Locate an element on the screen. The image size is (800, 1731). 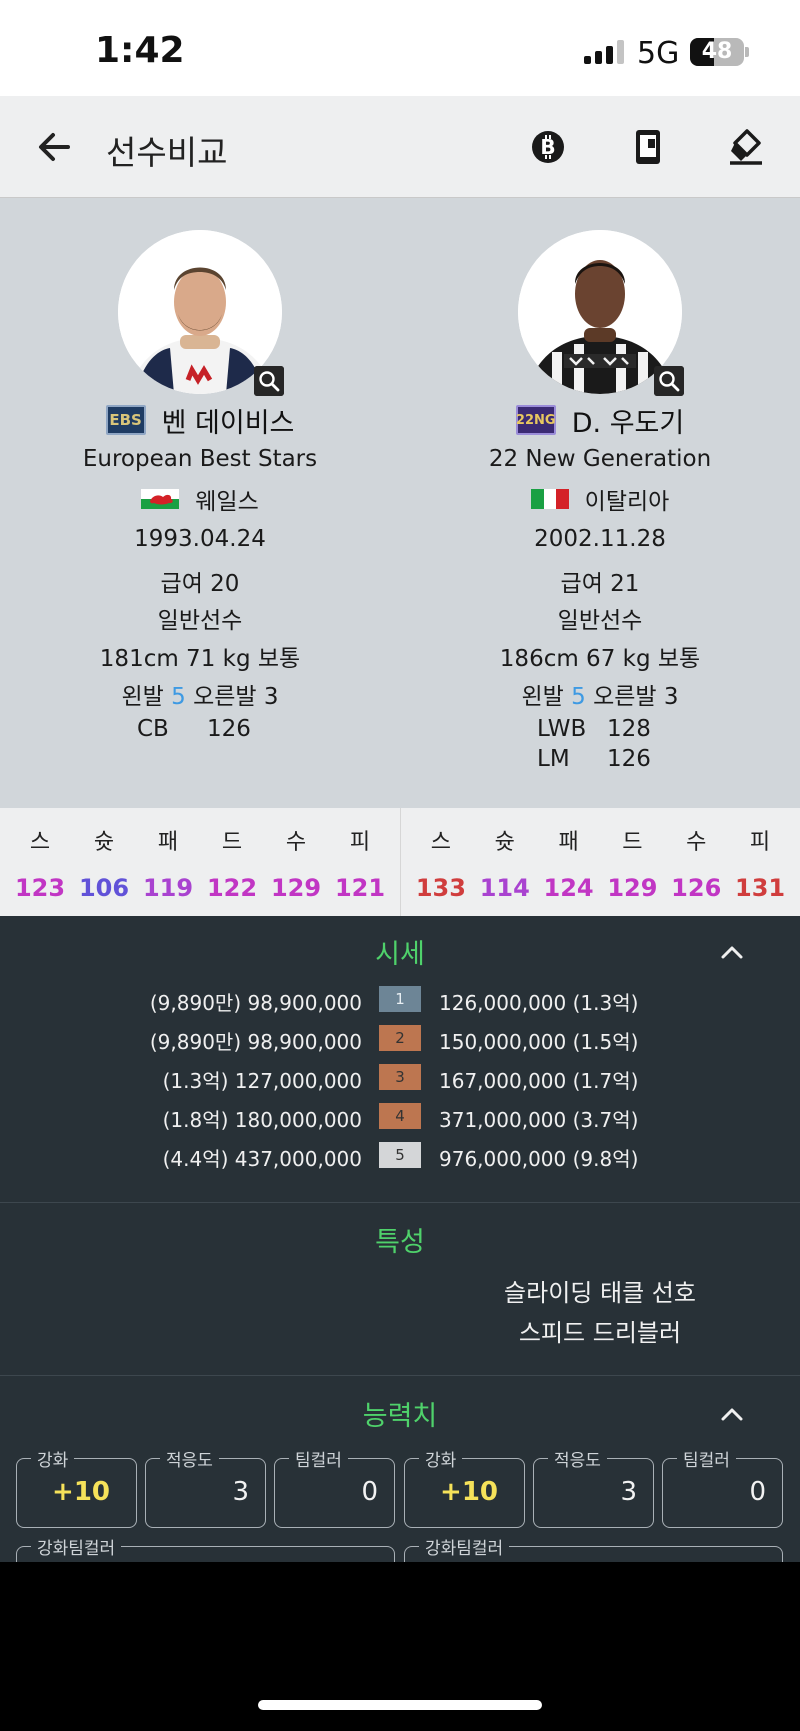
traits-section-title: 특성 is located at coordinates (400, 1242).